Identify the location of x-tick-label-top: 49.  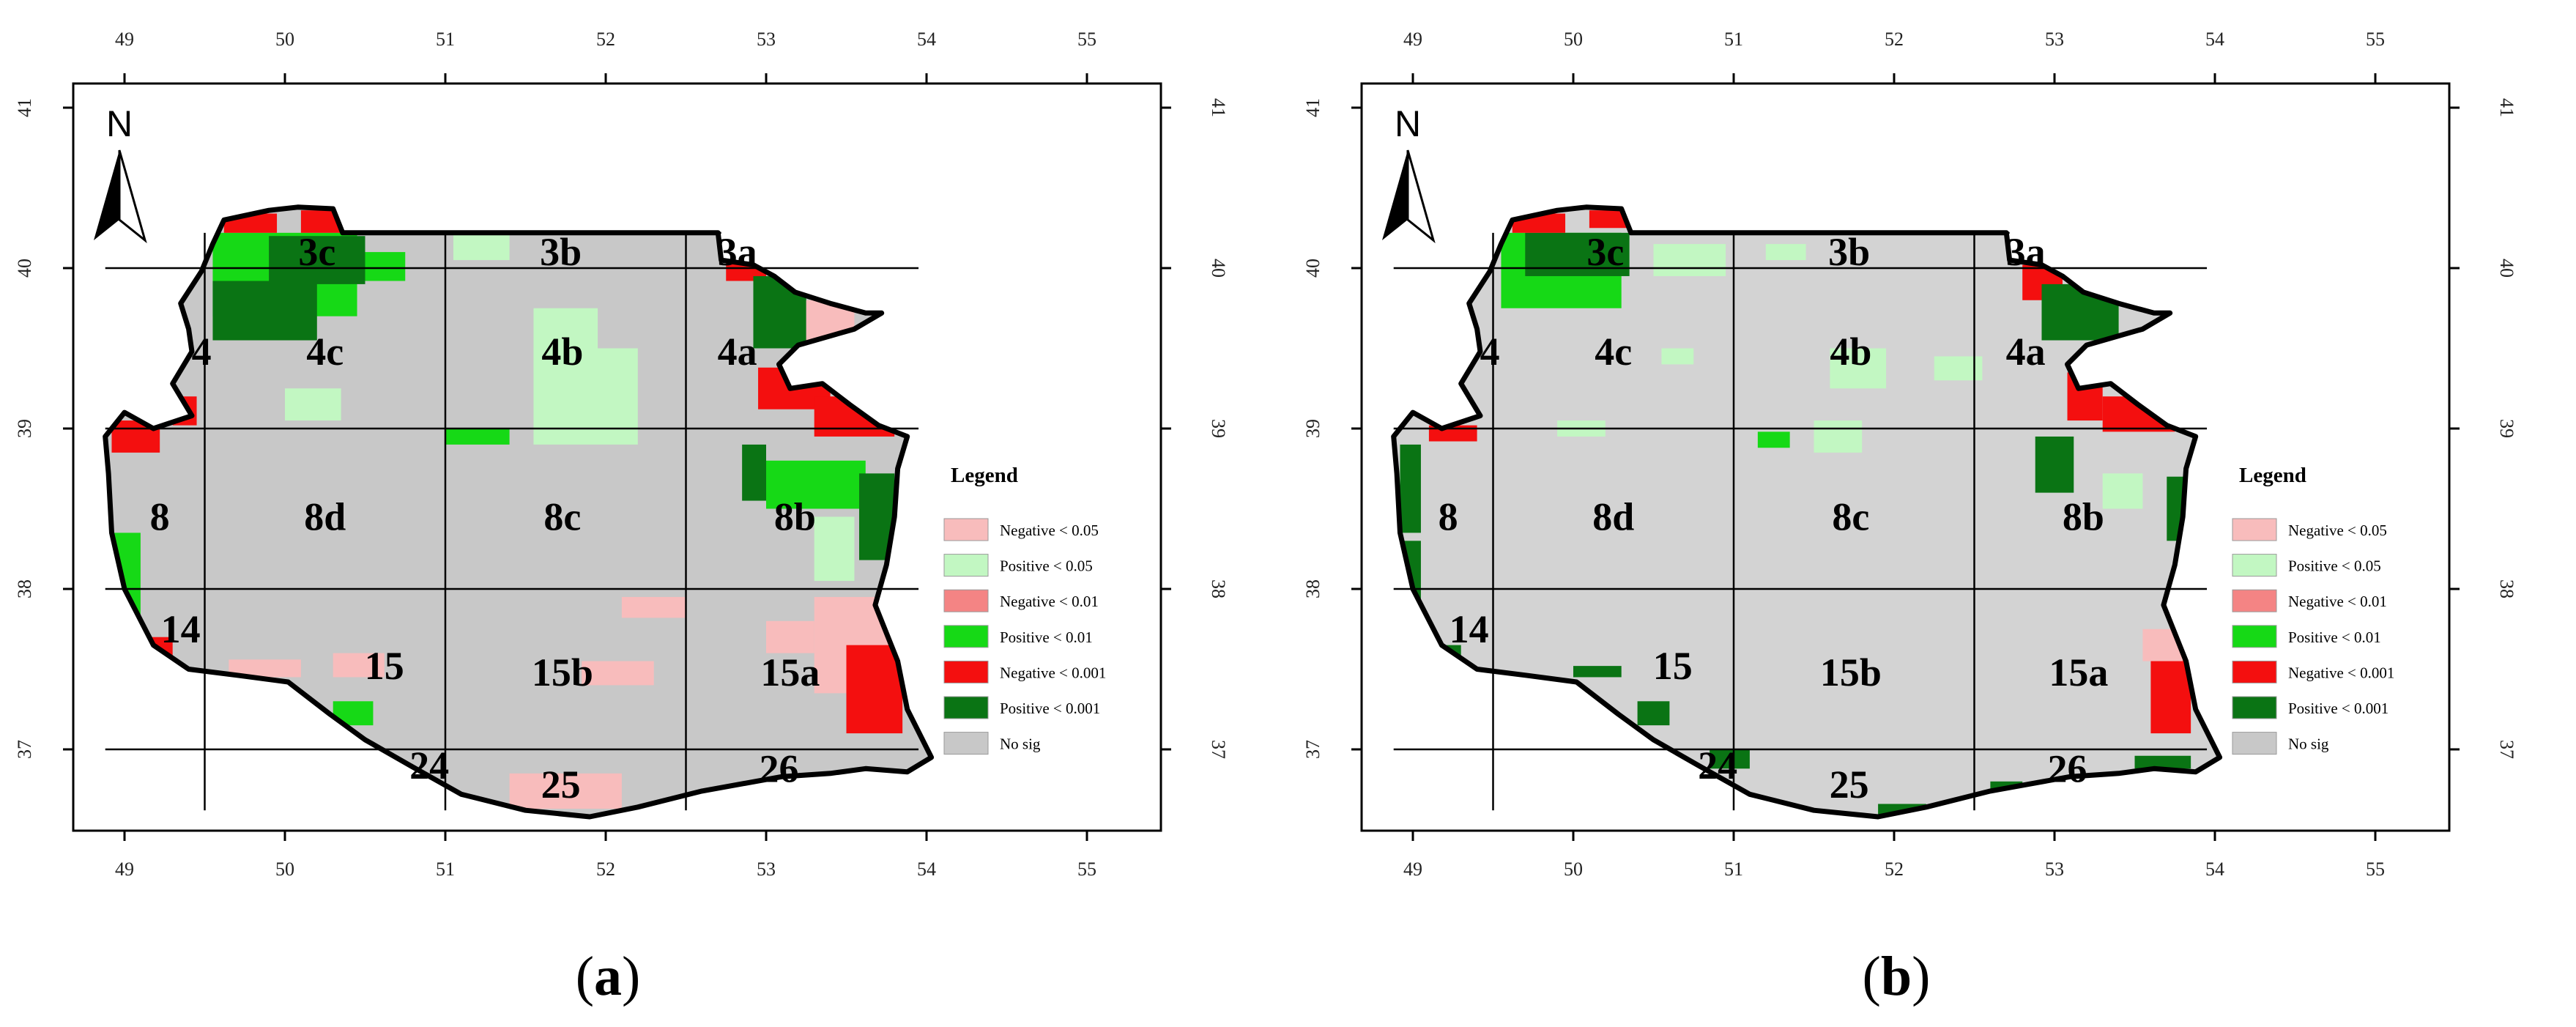
(1412, 39).